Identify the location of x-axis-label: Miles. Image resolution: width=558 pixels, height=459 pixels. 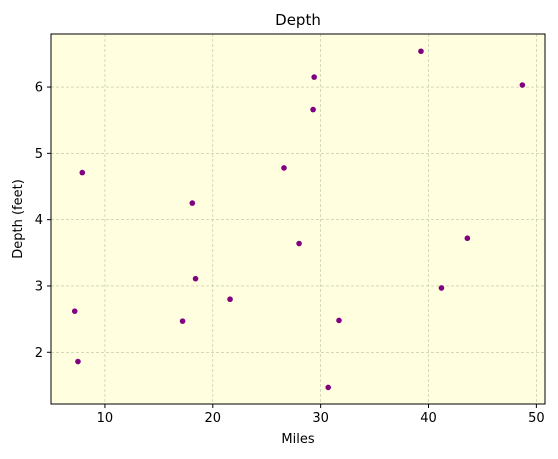
(297, 439).